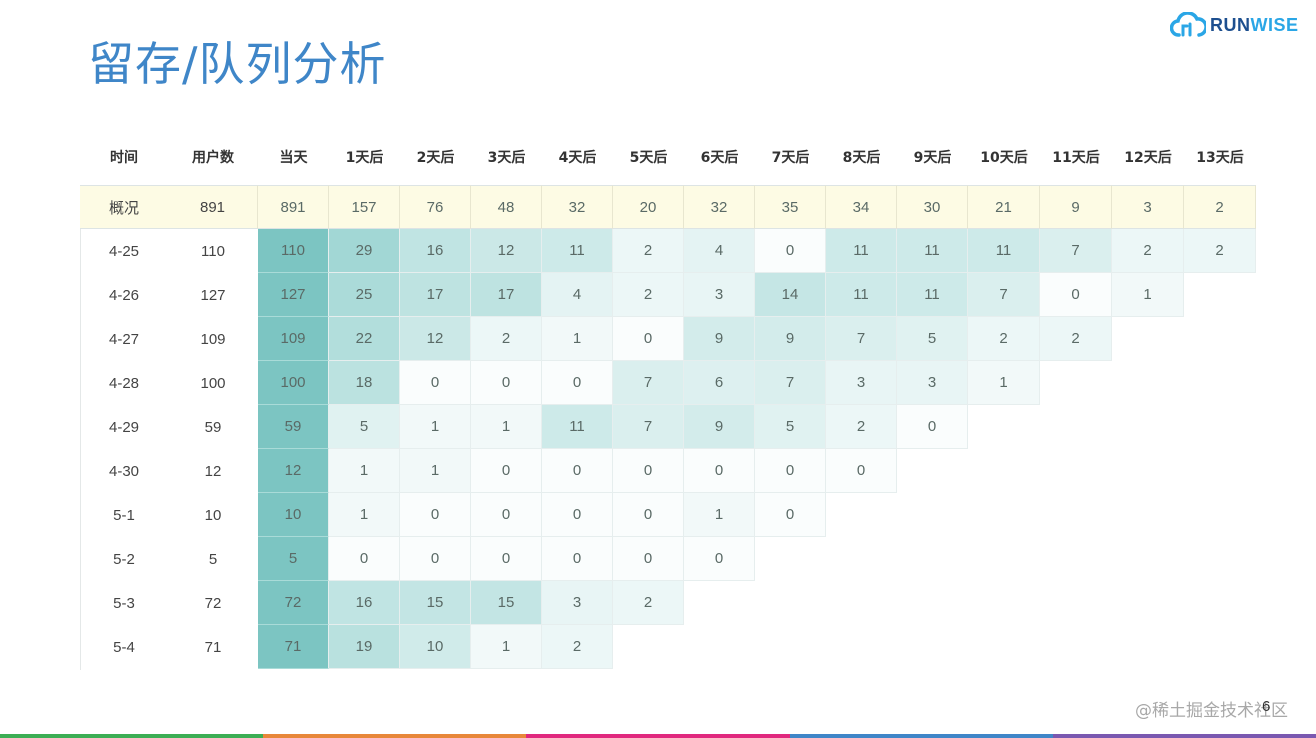 Image resolution: width=1316 pixels, height=738 pixels. I want to click on row-date: 4-26, so click(124, 295).